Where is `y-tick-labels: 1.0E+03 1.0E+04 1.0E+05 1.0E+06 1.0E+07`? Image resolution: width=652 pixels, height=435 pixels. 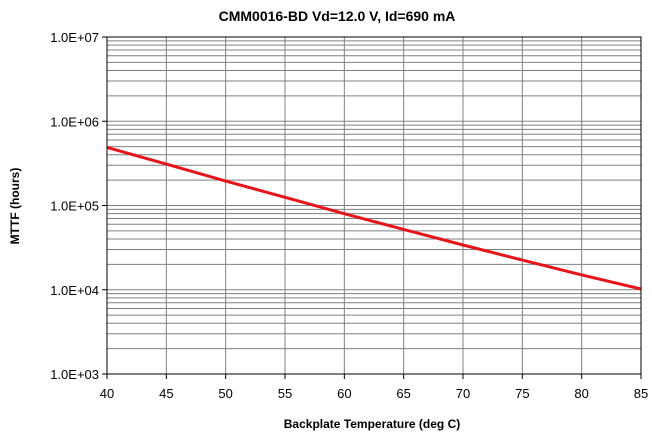 y-tick-labels: 1.0E+03 1.0E+04 1.0E+05 1.0E+06 1.0E+07 is located at coordinates (78, 206).